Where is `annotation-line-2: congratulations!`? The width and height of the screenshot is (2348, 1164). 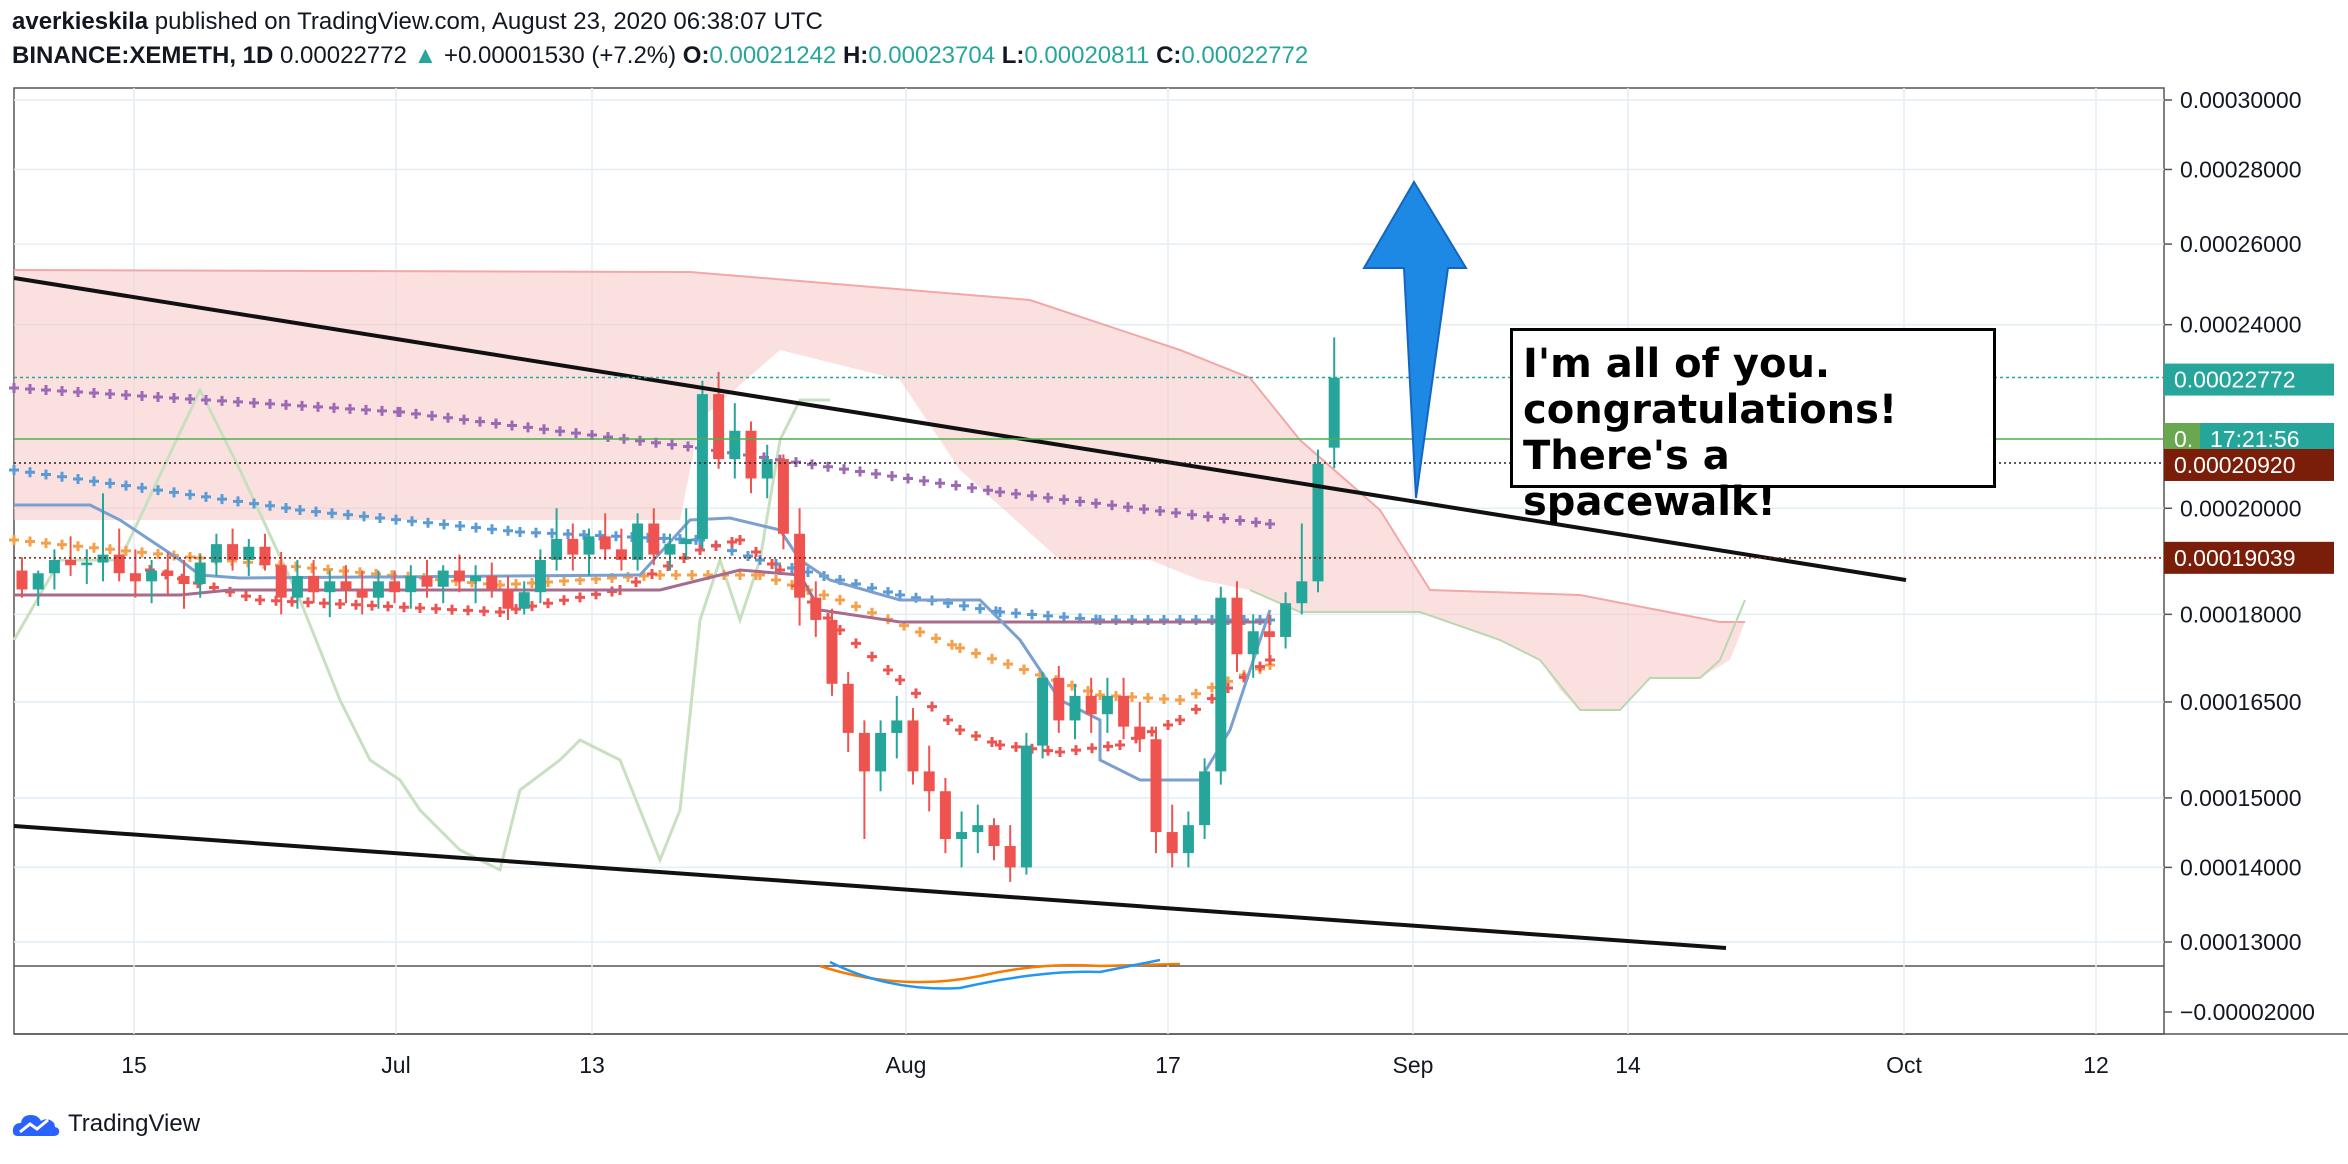
annotation-line-2: congratulations! is located at coordinates (1710, 410).